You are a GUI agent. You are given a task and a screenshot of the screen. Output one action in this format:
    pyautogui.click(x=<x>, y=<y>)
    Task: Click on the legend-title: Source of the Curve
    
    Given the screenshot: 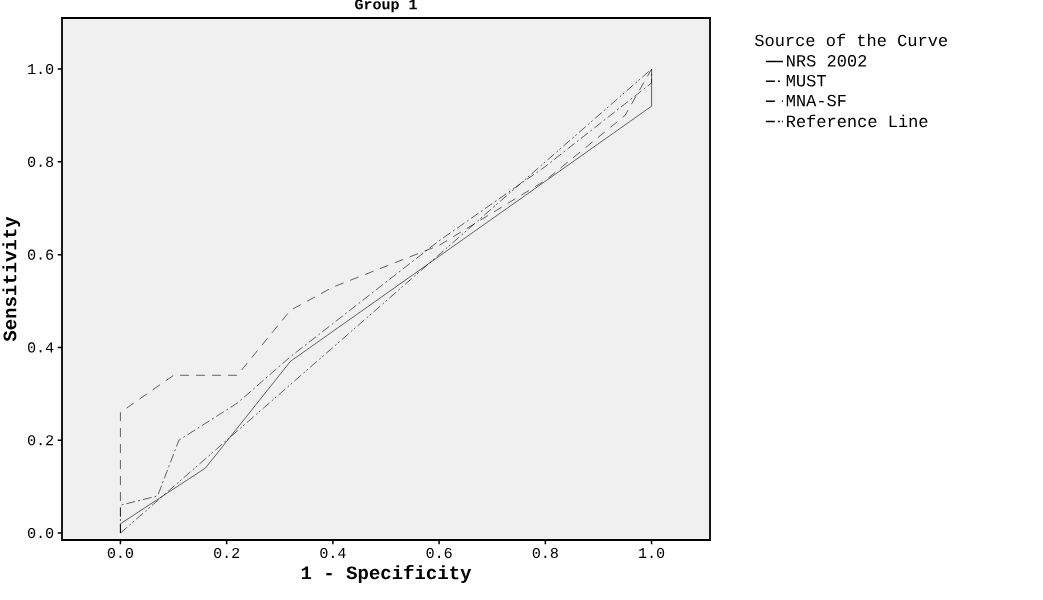 What is the action you would take?
    pyautogui.click(x=850, y=40)
    